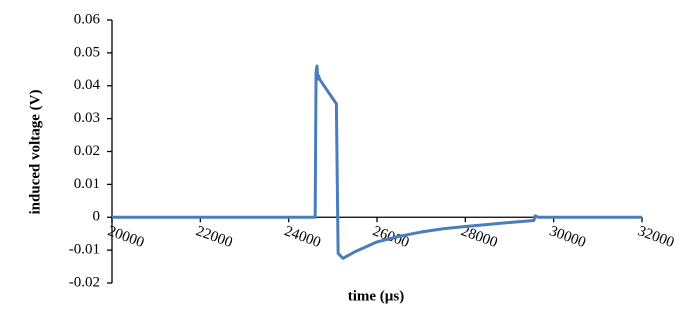 This screenshot has width=700, height=310. What do you see at coordinates (84, 250) in the screenshot?
I see `y-tick-label: -0.01` at bounding box center [84, 250].